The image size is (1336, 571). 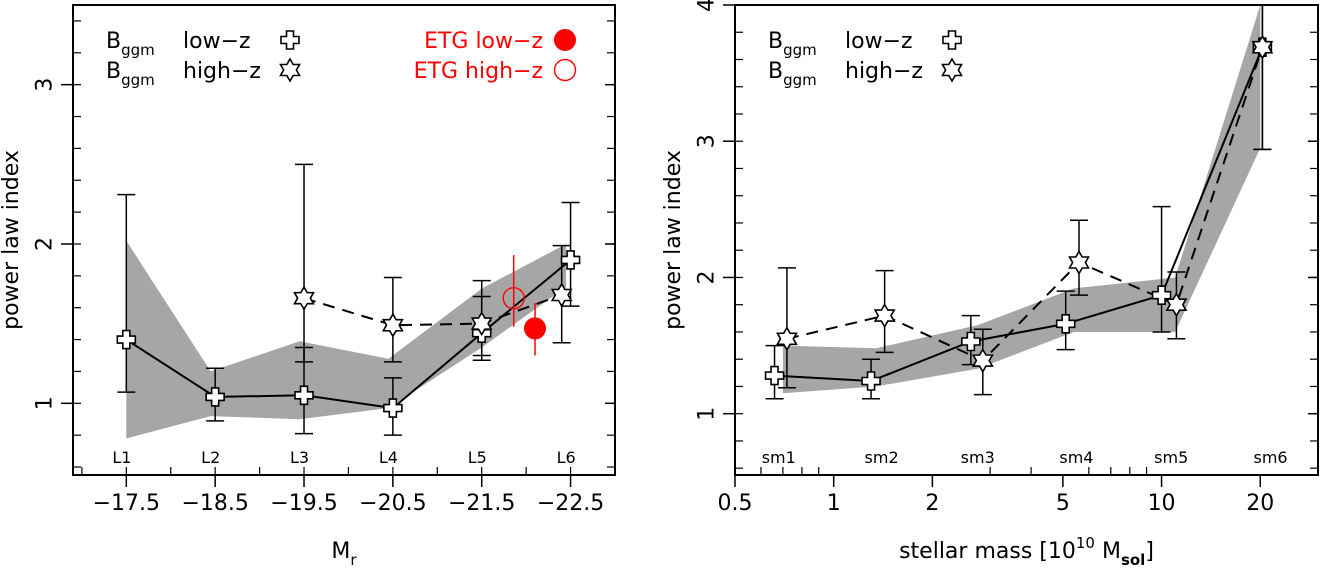 I want to click on bin-label: sm3, so click(x=978, y=457).